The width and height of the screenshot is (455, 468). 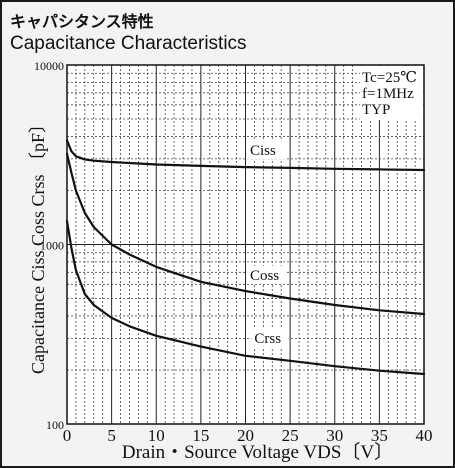 I want to click on chart-title-english: Capacitance Characteristics, so click(x=128, y=43).